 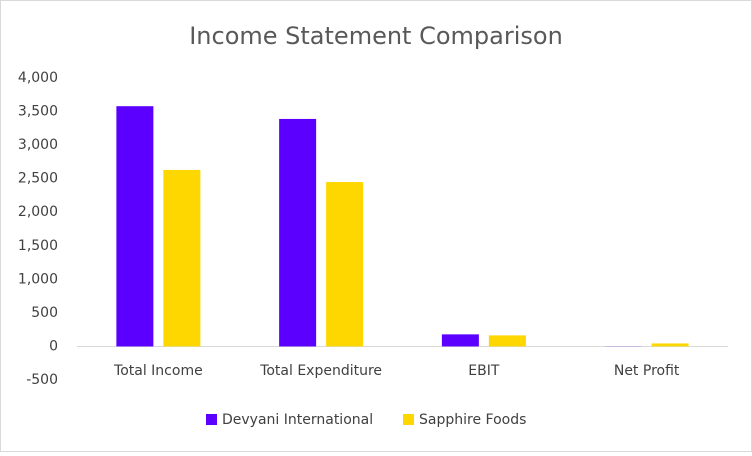 I want to click on y-tick-label: 3,500, so click(x=38, y=112).